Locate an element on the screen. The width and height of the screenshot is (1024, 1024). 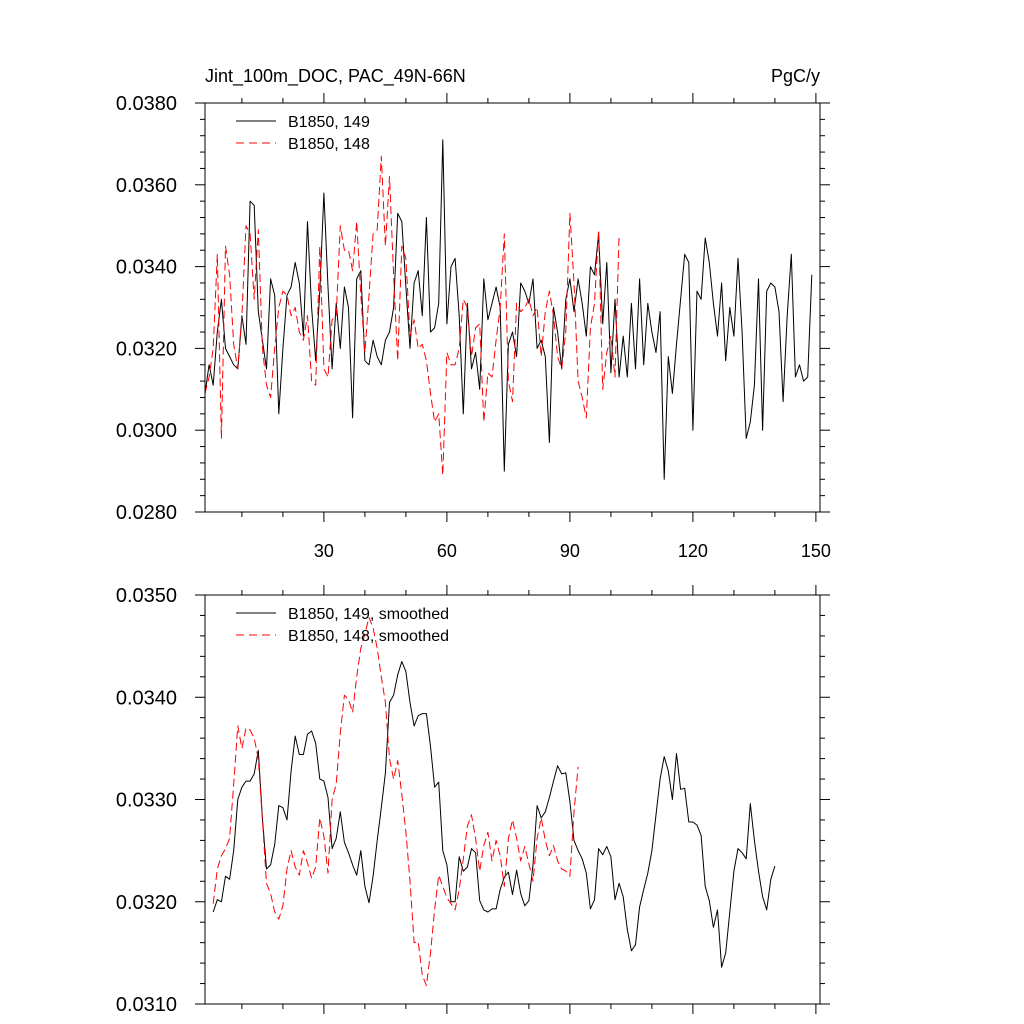
top-legend-label-149: B1850, 149 is located at coordinates (329, 122).